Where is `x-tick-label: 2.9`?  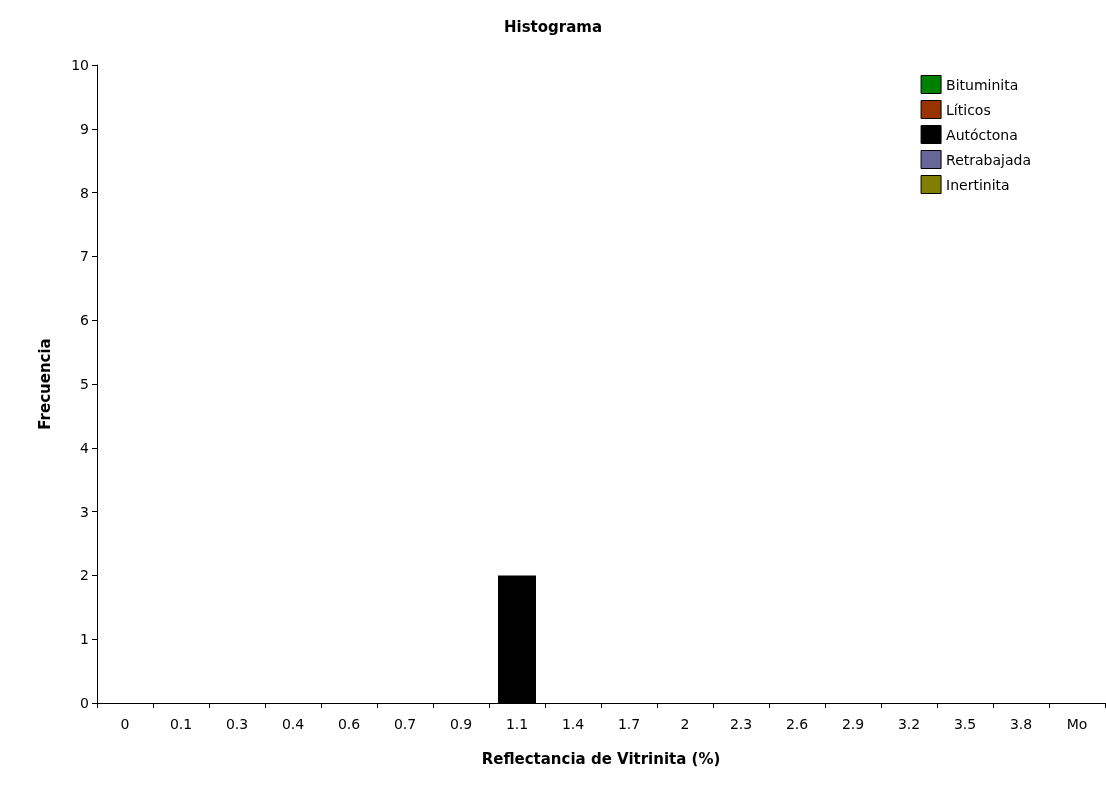
x-tick-label: 2.9 is located at coordinates (853, 724).